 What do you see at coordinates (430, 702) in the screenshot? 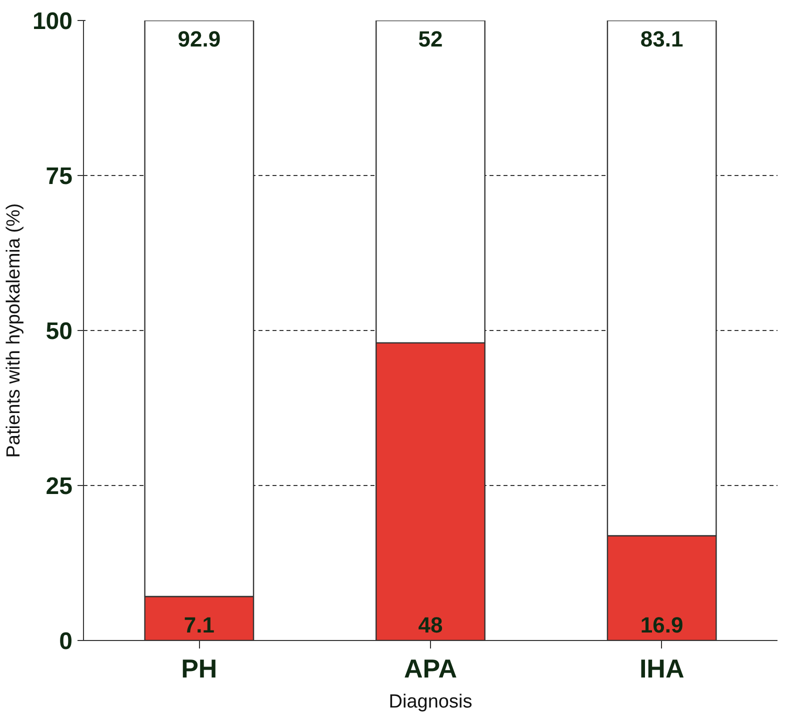
I see `x-axis-title: Diagnosis` at bounding box center [430, 702].